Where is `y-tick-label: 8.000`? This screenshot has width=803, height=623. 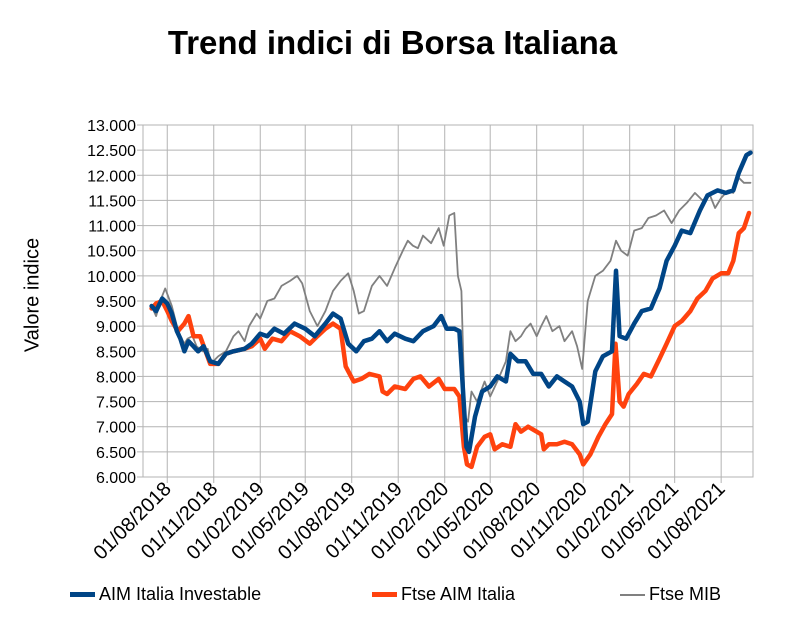 y-tick-label: 8.000 is located at coordinates (116, 377).